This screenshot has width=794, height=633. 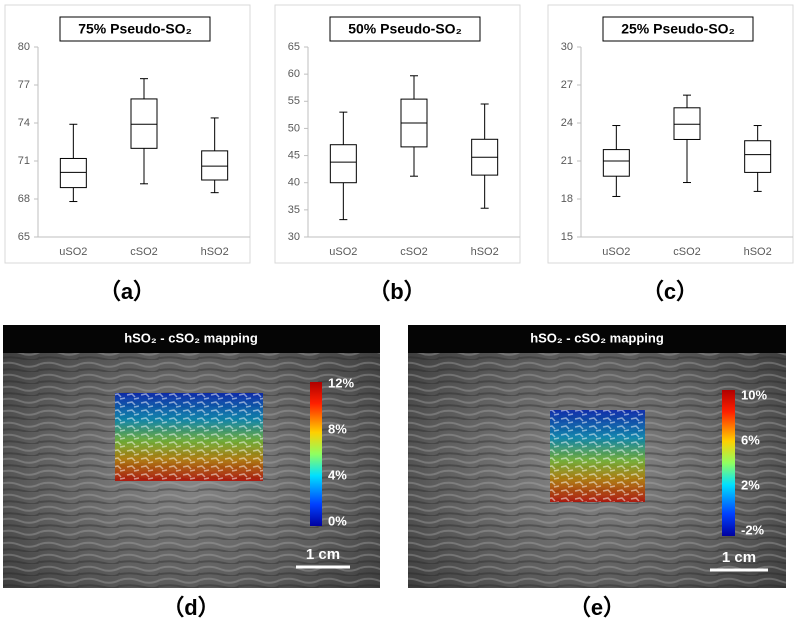 What do you see at coordinates (567, 85) in the screenshot?
I see `y-tick-label: 27` at bounding box center [567, 85].